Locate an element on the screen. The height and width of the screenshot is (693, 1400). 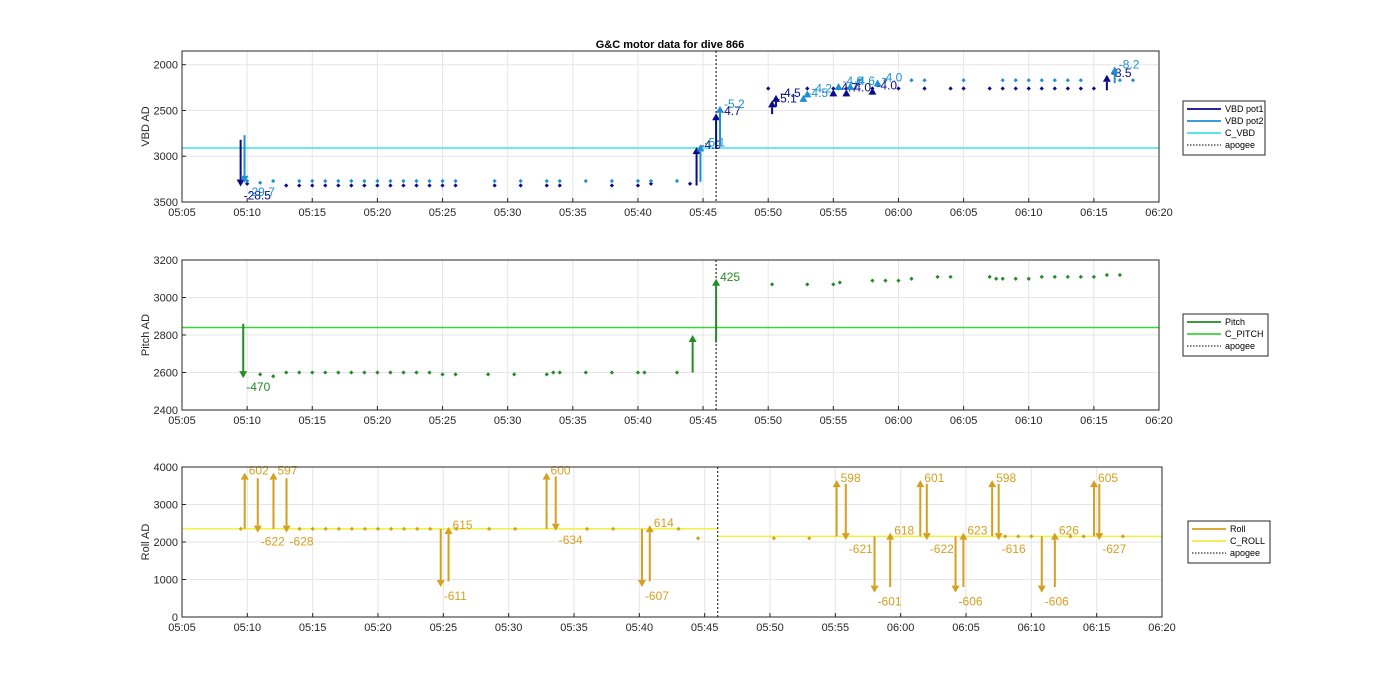
move-label: -4.5 is located at coordinates (817, 93).